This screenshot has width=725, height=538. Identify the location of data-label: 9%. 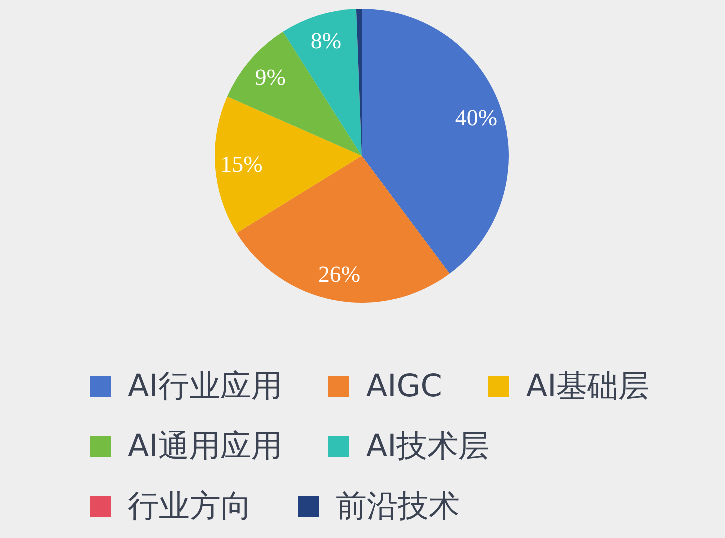
(270, 77).